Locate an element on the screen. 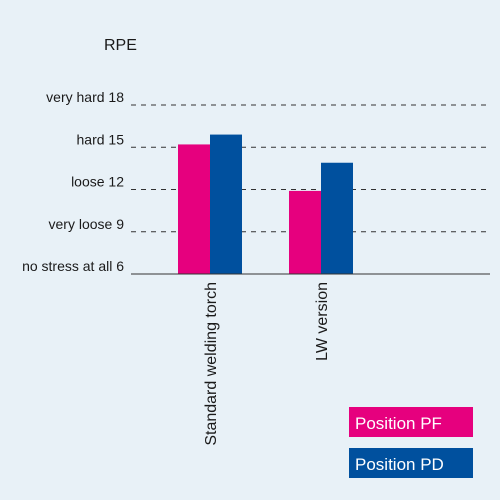  bars is located at coordinates (265, 204).